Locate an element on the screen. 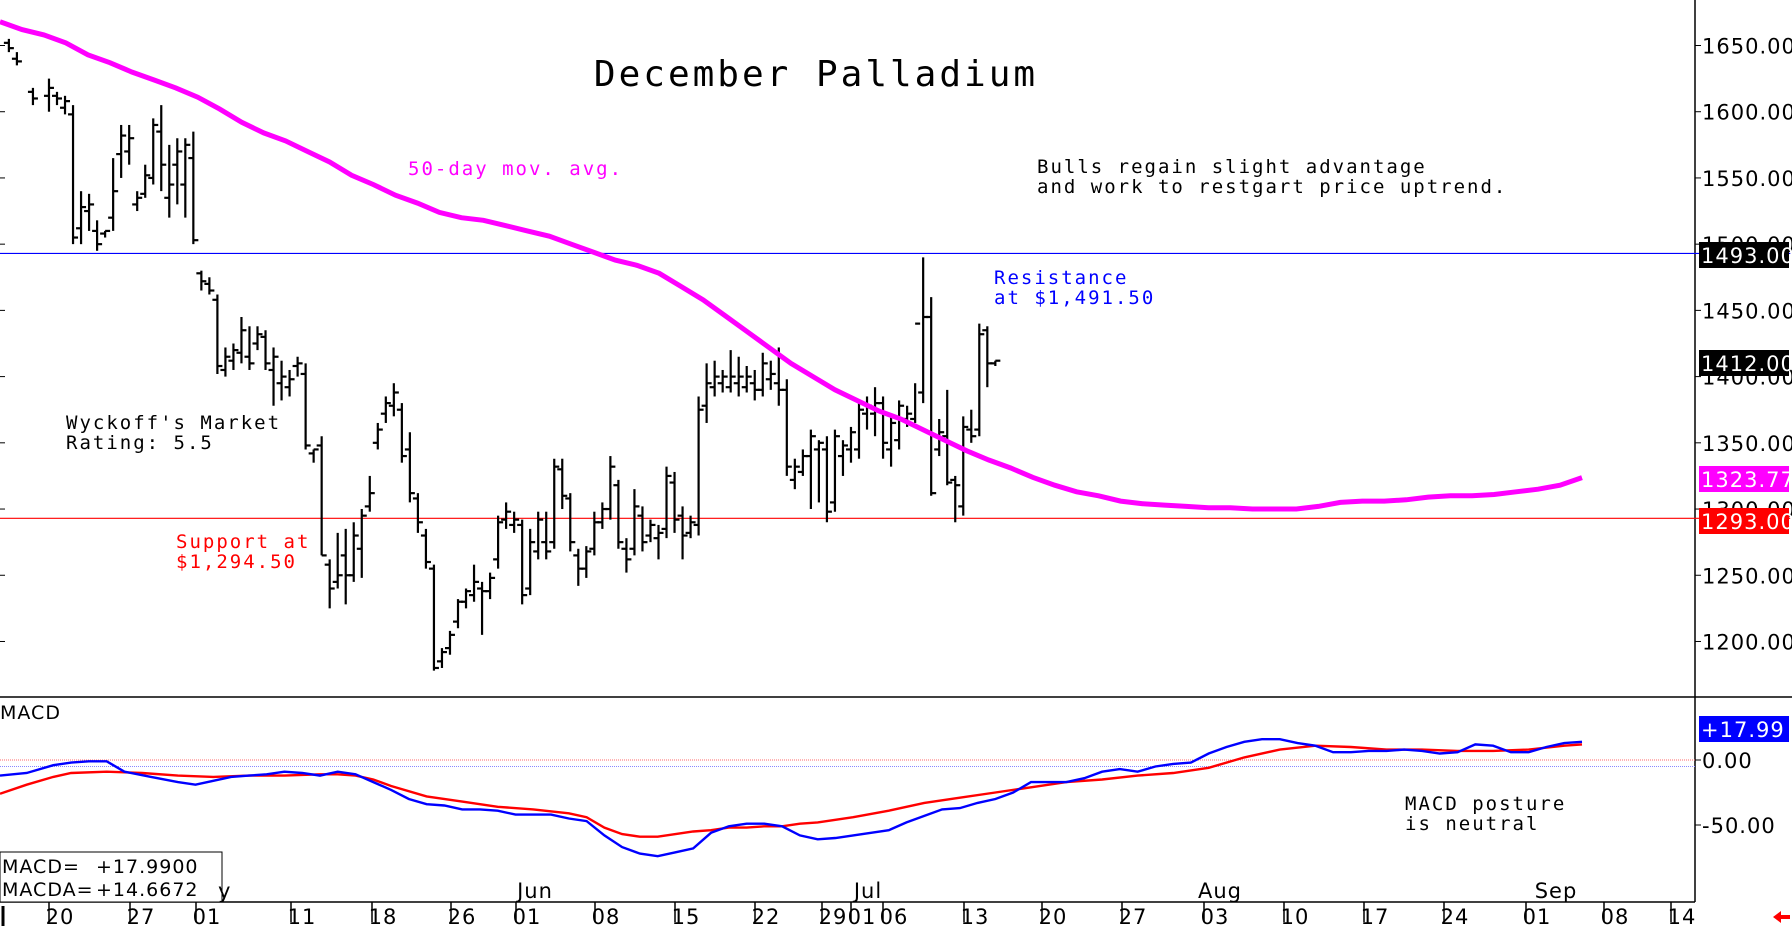  price-tick-label: 1450.00 is located at coordinates (1747, 311).